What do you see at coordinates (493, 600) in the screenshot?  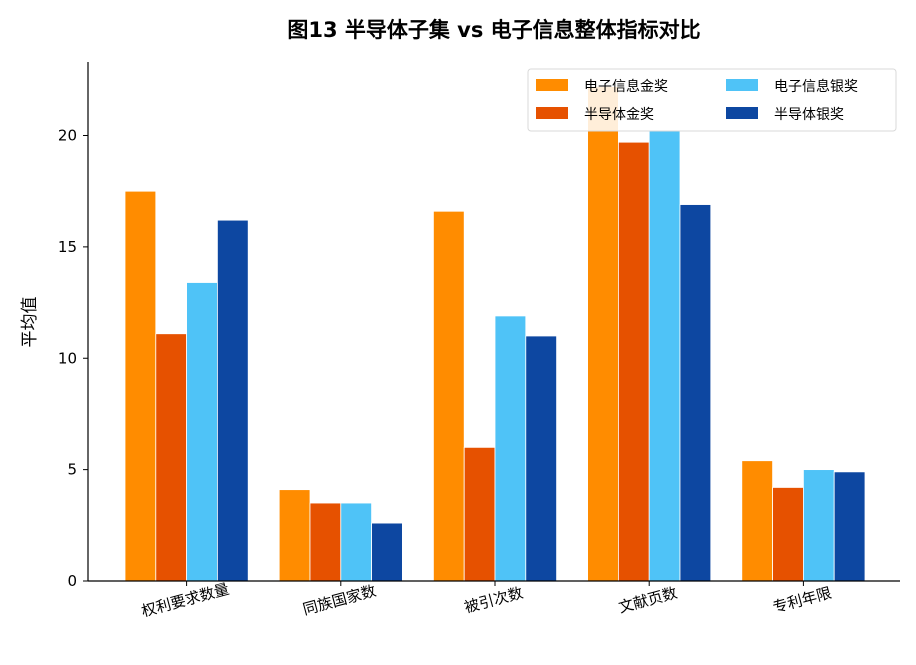 I see `x-tick-label: 被引次数` at bounding box center [493, 600].